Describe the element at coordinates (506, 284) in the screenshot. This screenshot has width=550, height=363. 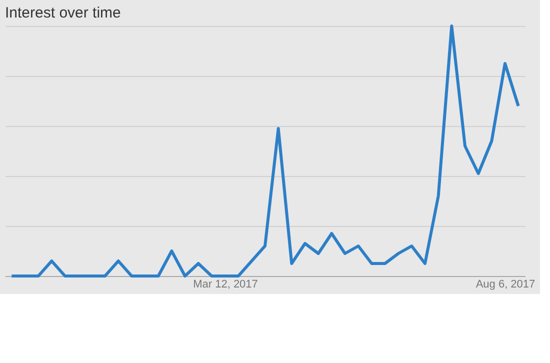
I see `x-tick-label: Aug 6, 2017` at that location.